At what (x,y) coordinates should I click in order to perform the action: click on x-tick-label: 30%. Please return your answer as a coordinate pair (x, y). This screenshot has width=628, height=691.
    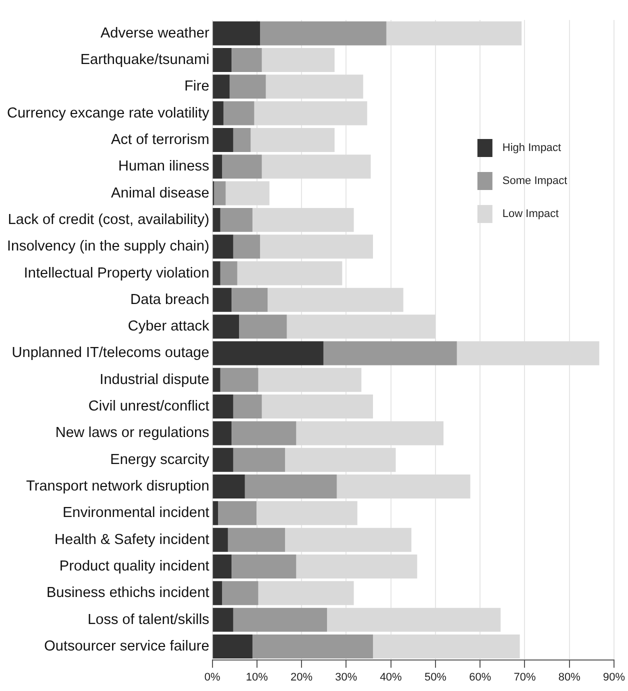
    Looking at the image, I should click on (346, 677).